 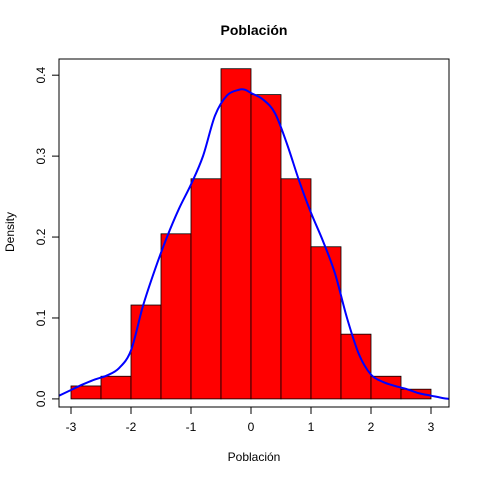 I want to click on y-tick-label: 0.0, so click(x=41, y=398).